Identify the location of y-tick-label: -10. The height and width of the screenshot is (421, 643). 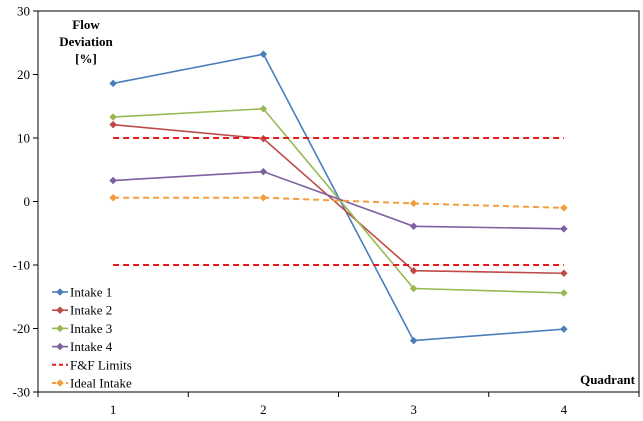
(21, 265).